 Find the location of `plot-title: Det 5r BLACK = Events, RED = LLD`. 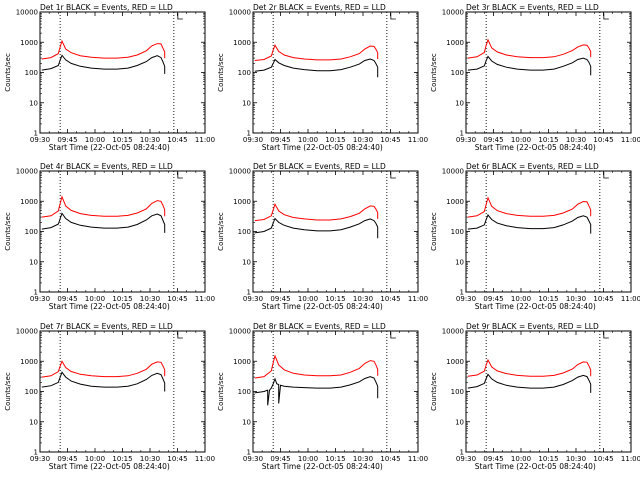

plot-title: Det 5r BLACK = Events, RED = LLD is located at coordinates (319, 166).